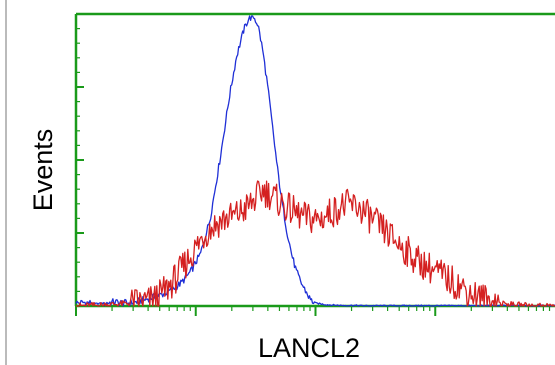 The width and height of the screenshot is (555, 365). What do you see at coordinates (309, 348) in the screenshot?
I see `x-axis-label: LANCL2` at bounding box center [309, 348].